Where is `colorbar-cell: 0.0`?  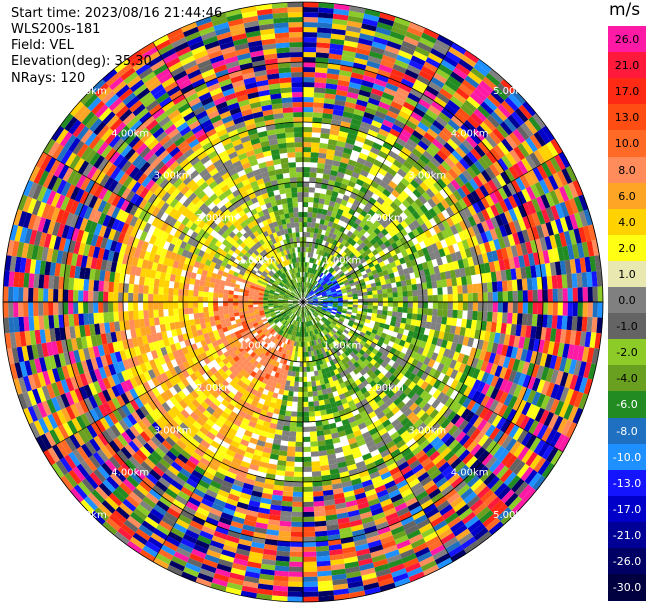
colorbar-cell: 0.0 is located at coordinates (627, 300).